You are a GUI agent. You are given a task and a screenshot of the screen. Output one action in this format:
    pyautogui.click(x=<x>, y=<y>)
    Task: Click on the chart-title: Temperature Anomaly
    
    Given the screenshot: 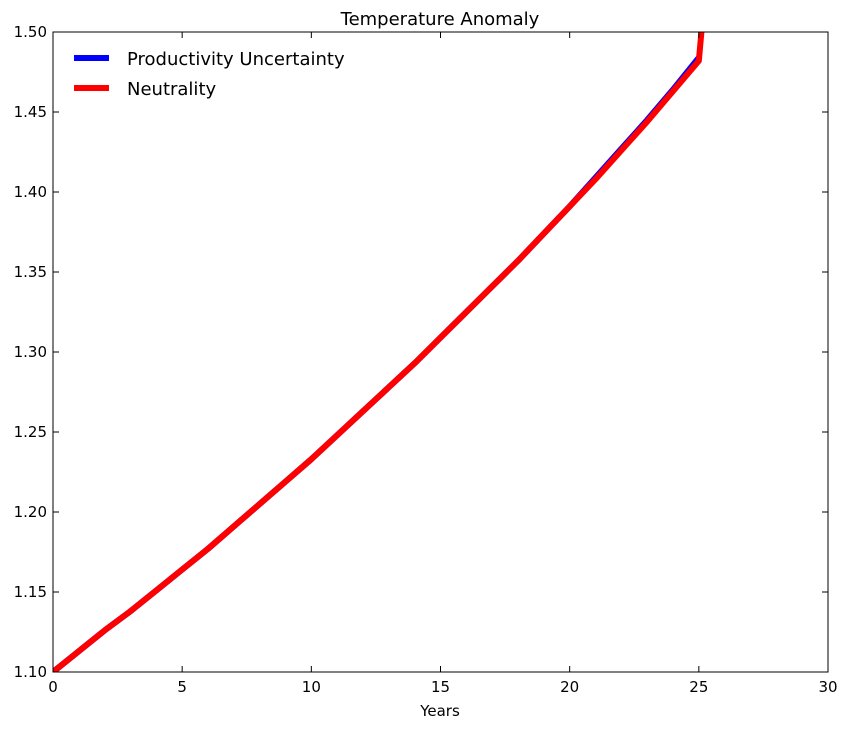 What is the action you would take?
    pyautogui.click(x=440, y=19)
    